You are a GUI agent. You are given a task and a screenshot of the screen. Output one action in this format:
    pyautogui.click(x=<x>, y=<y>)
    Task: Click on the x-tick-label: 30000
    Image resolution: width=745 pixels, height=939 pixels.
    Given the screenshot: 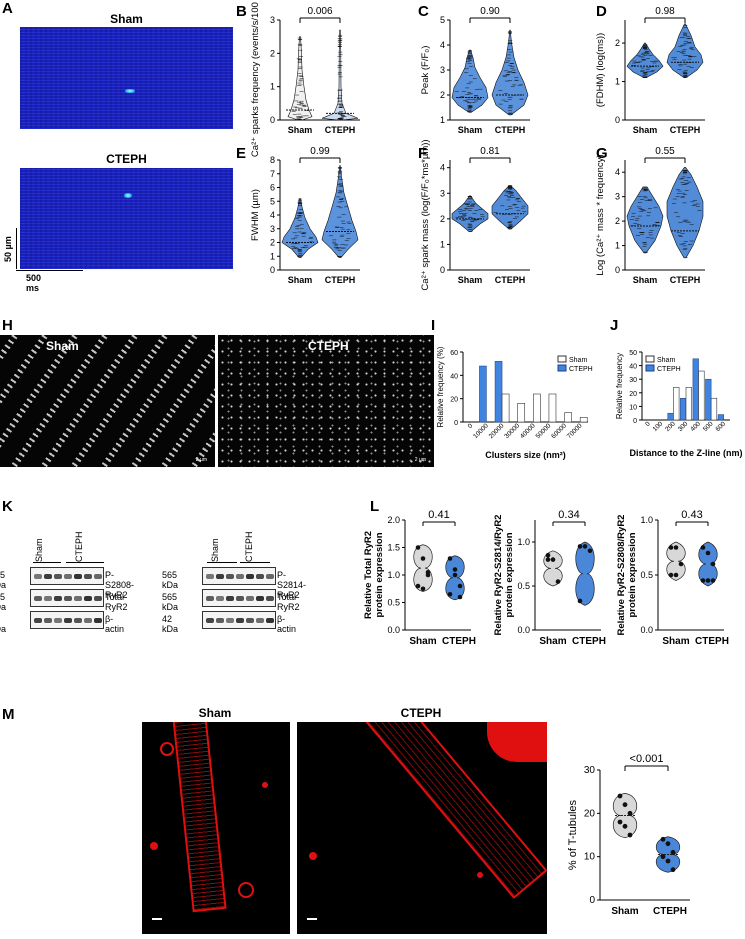 What is the action you would take?
    pyautogui.click(x=512, y=431)
    